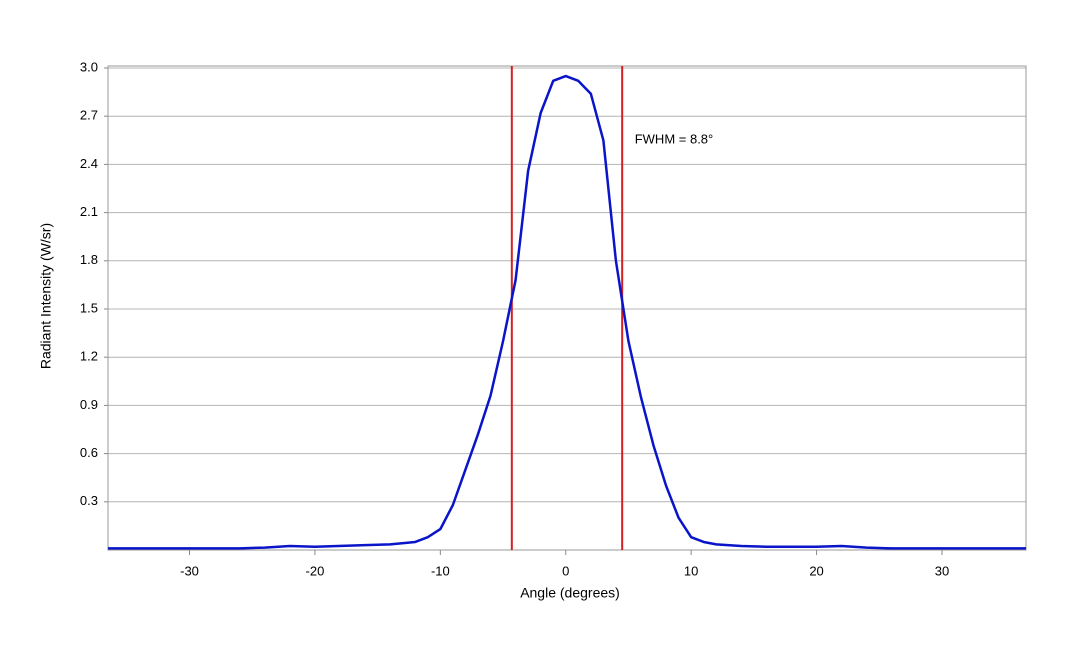 This screenshot has width=1080, height=653. What do you see at coordinates (565, 570) in the screenshot?
I see `x-tick-label: 0` at bounding box center [565, 570].